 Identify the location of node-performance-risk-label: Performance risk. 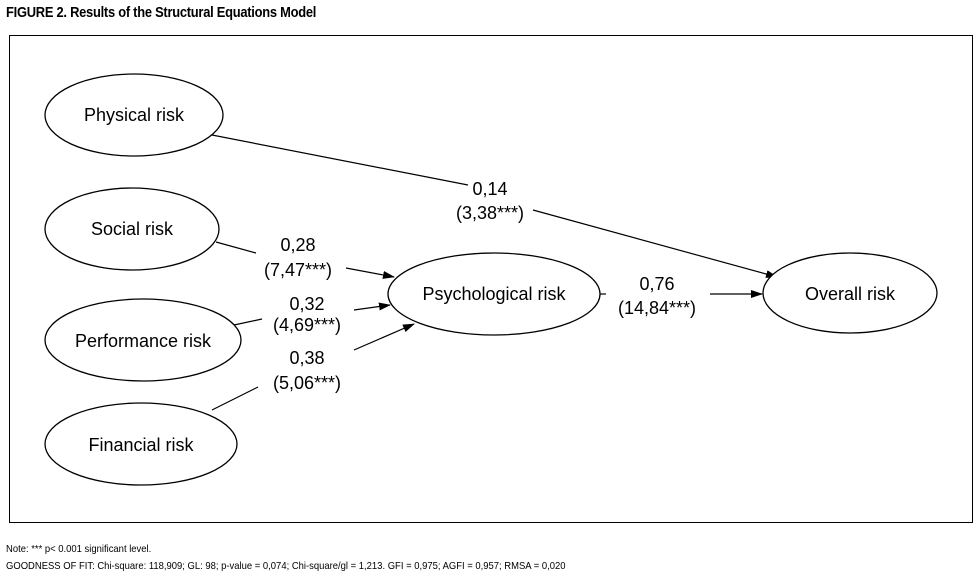
(143, 341).